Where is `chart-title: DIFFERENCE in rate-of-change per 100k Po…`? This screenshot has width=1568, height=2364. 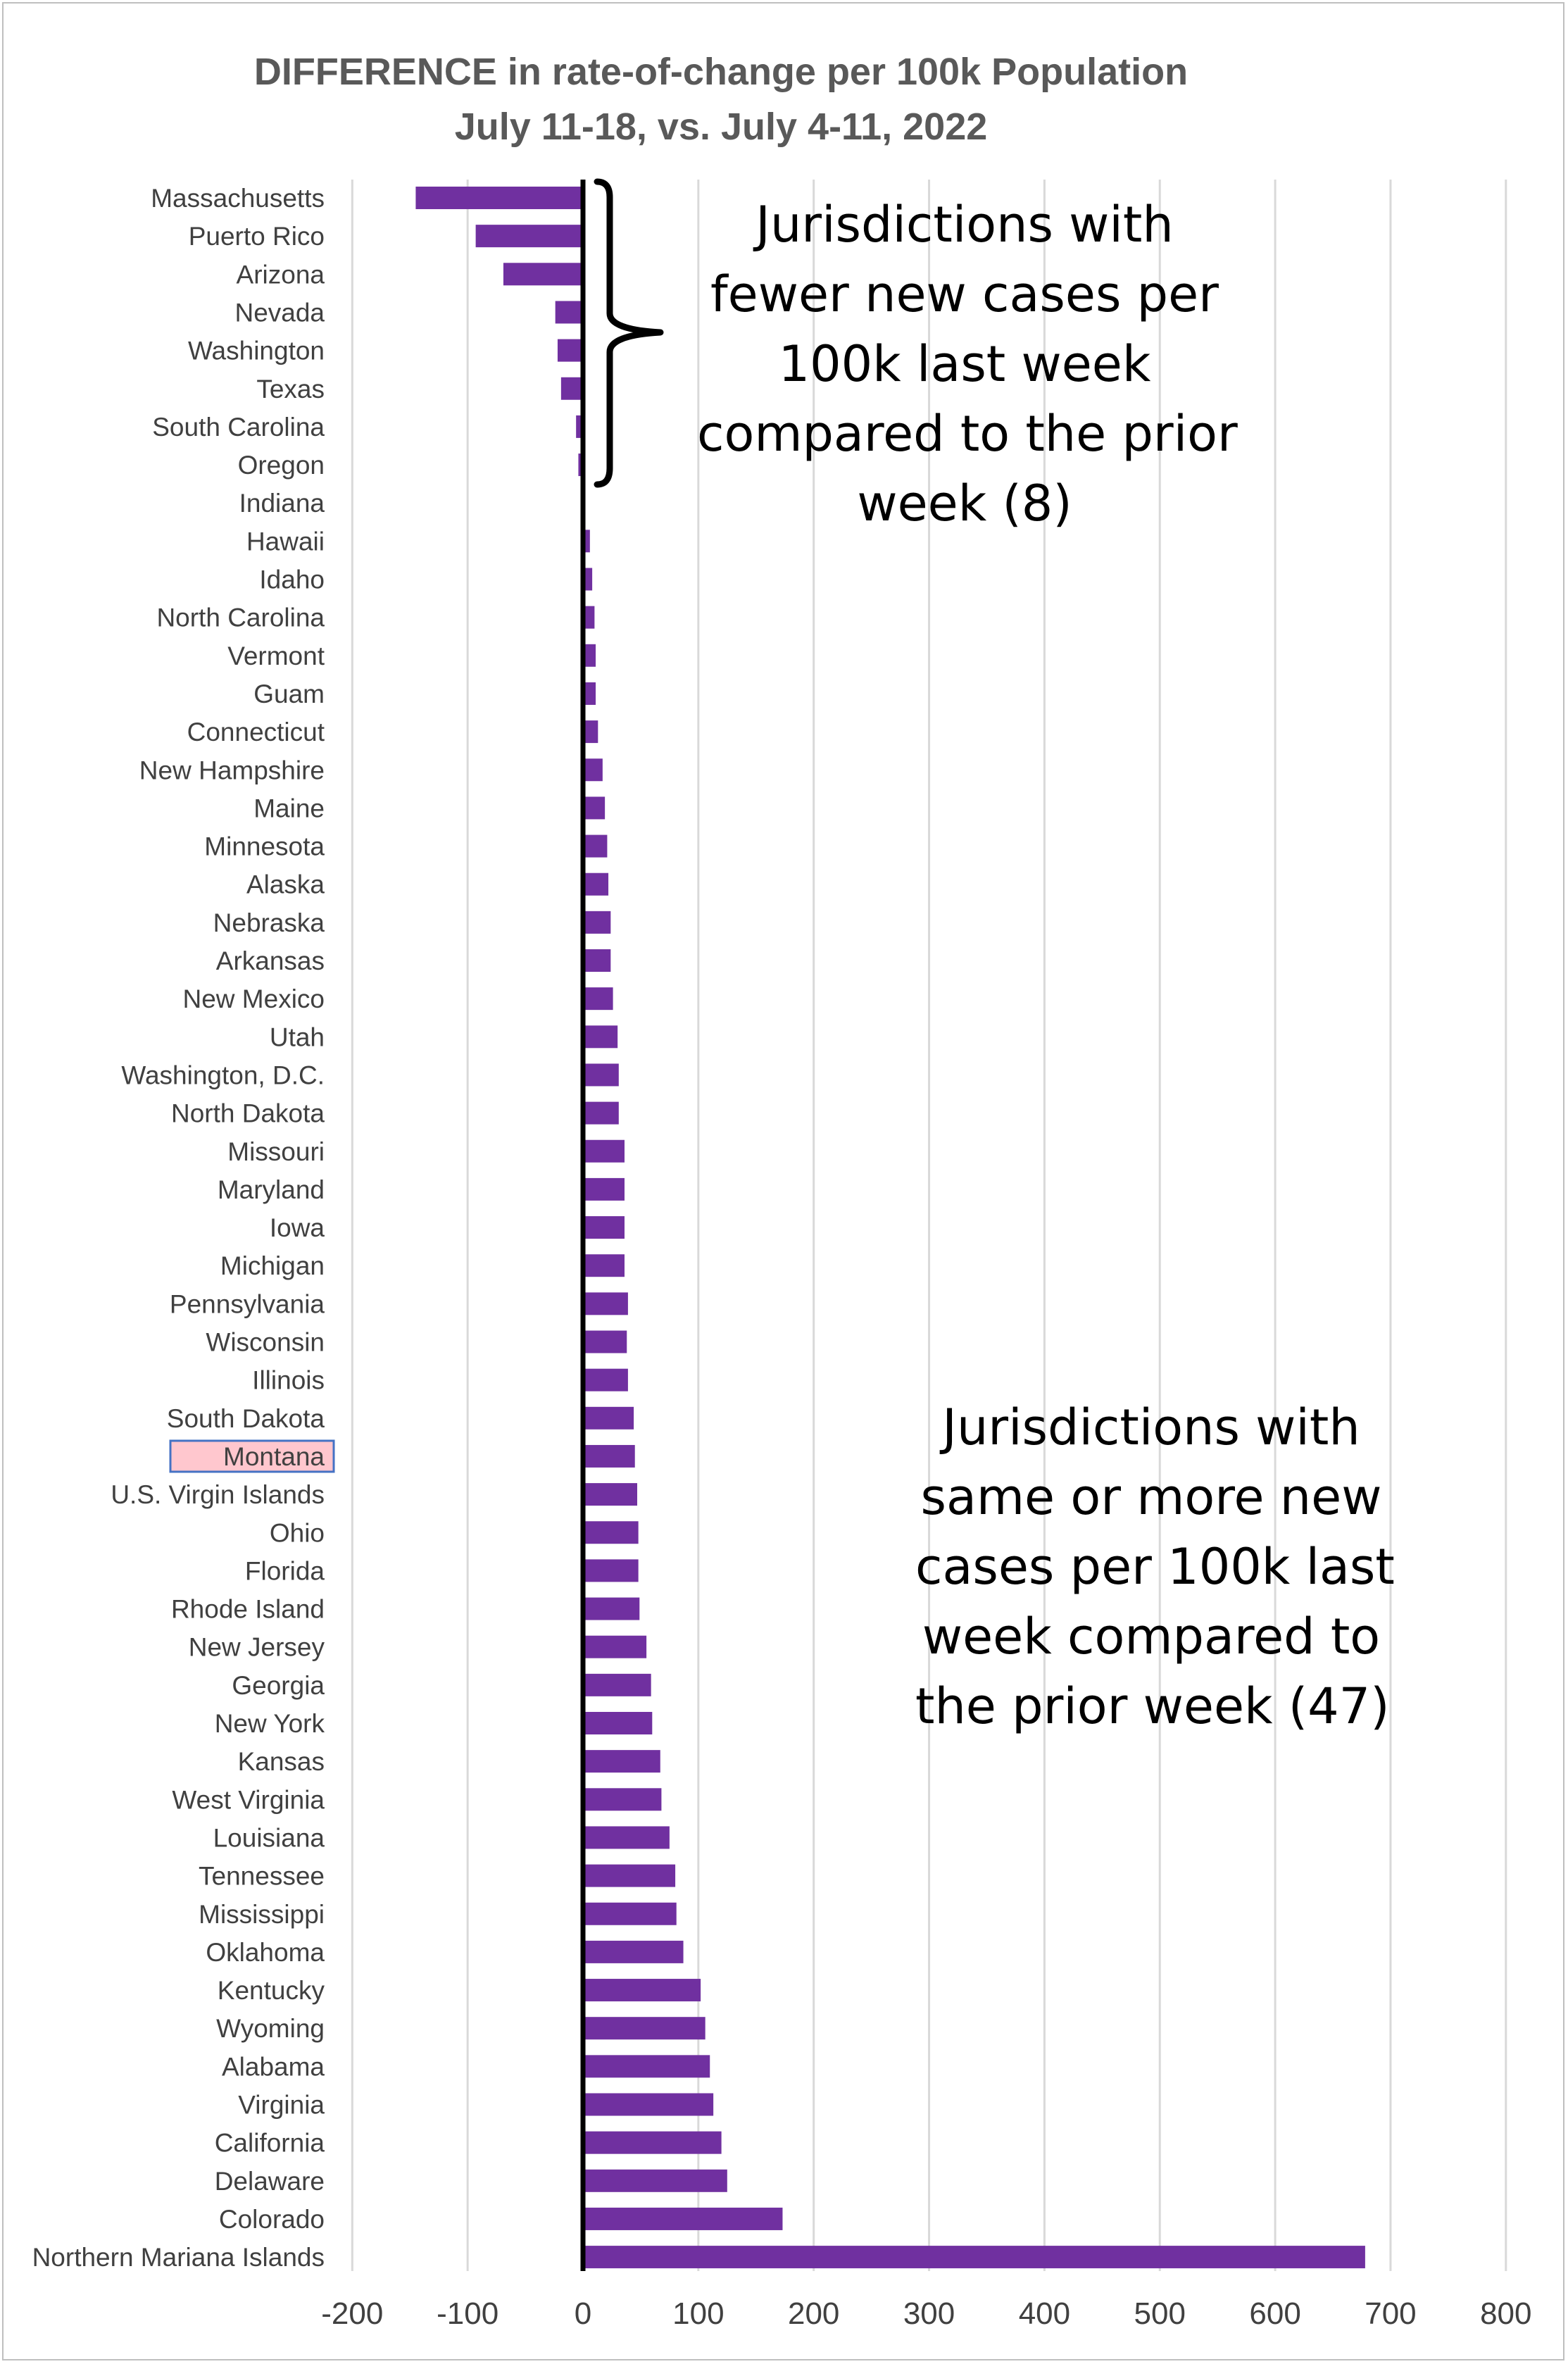
chart-title: DIFFERENCE in rate-of-change per 100k Po… is located at coordinates (720, 72).